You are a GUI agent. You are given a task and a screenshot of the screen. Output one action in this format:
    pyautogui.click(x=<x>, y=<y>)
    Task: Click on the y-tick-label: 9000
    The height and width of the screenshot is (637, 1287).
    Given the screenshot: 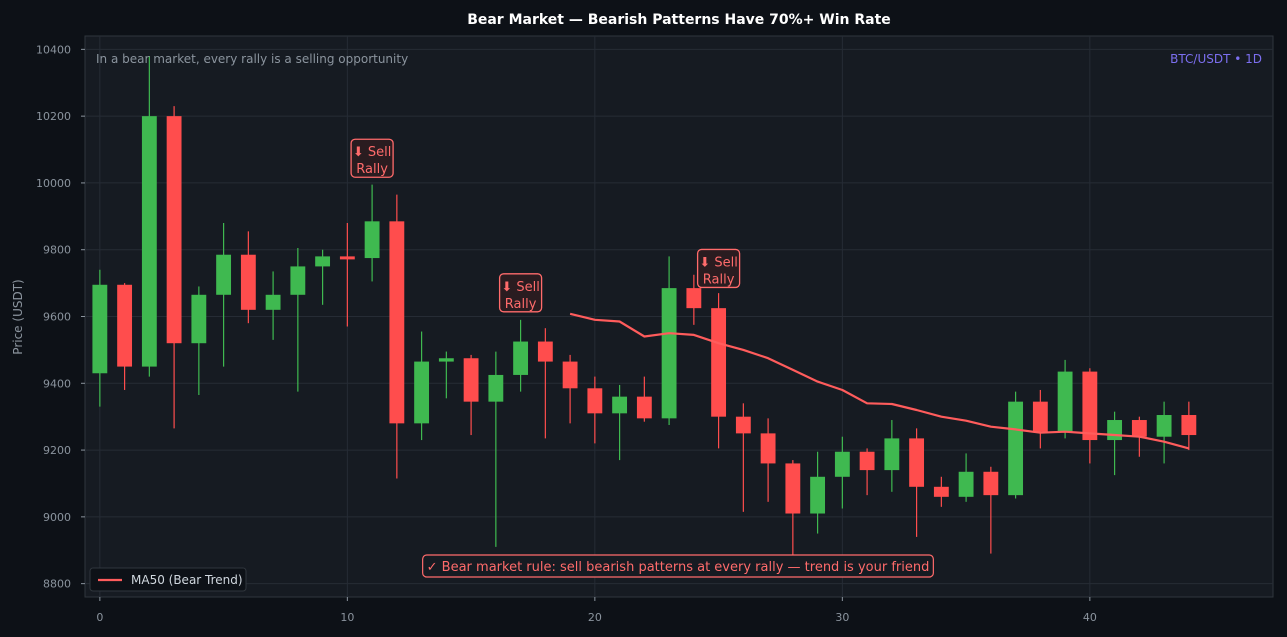 What is the action you would take?
    pyautogui.click(x=57, y=517)
    